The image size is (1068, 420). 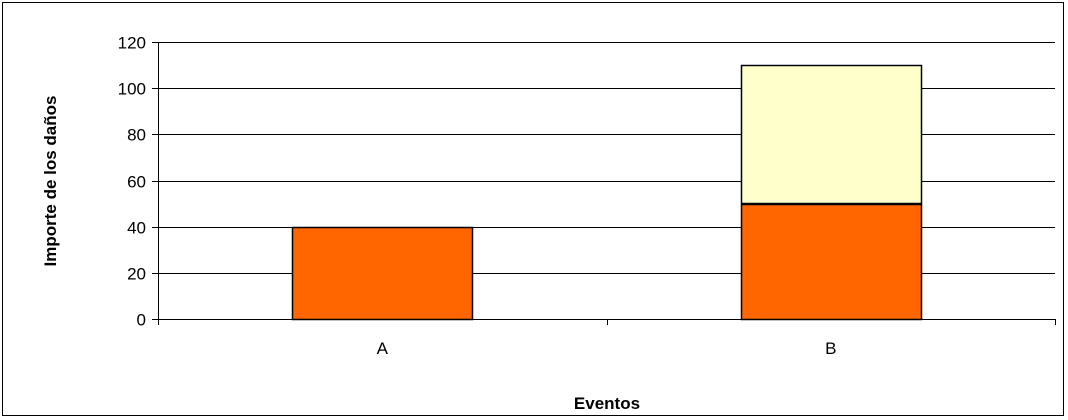 I want to click on y-tick-label: 40, so click(x=136, y=228).